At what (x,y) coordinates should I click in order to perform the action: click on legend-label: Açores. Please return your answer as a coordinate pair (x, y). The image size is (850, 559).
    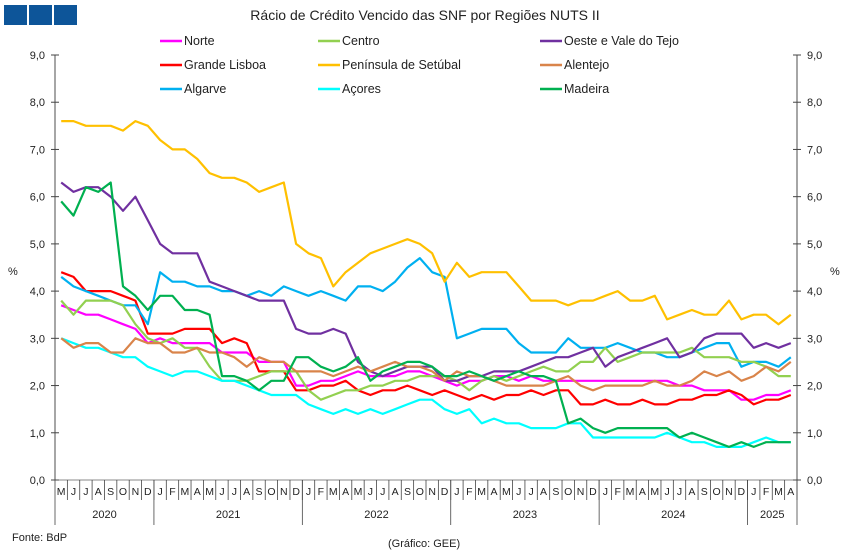
    Looking at the image, I should click on (361, 89).